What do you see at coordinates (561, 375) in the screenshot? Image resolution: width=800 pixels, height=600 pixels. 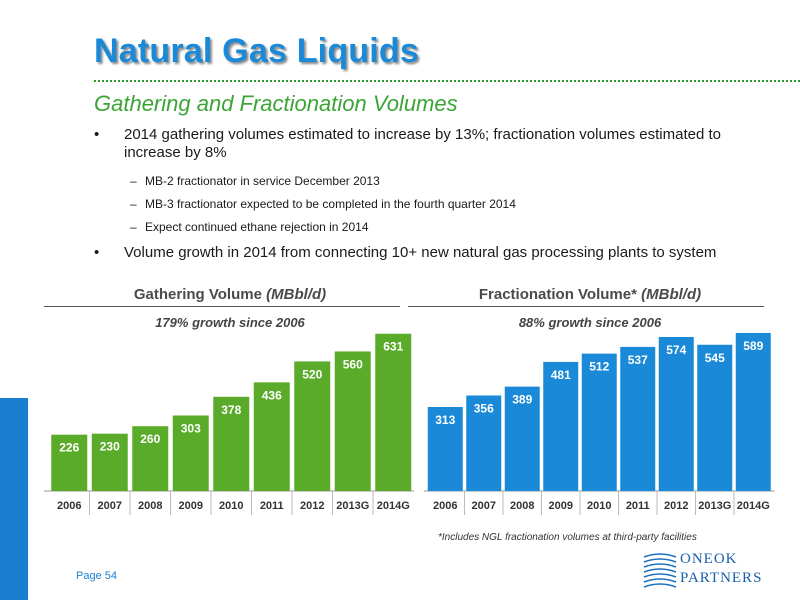 I see `data-label-2009: 481` at bounding box center [561, 375].